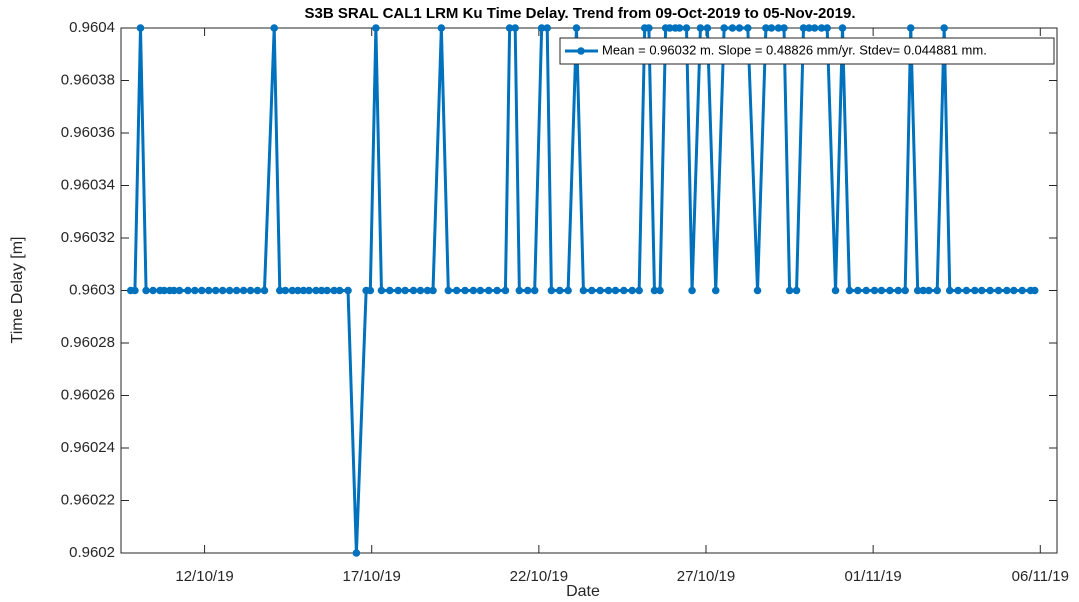 This screenshot has height=602, width=1079. Describe the element at coordinates (88, 237) in the screenshot. I see `y-tick-label: 0.96032` at that location.